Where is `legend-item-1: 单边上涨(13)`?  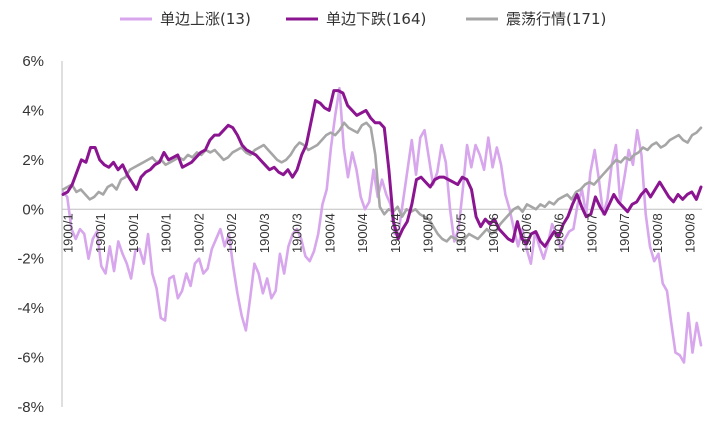
legend-item-1: 单边上涨(13) is located at coordinates (185, 19).